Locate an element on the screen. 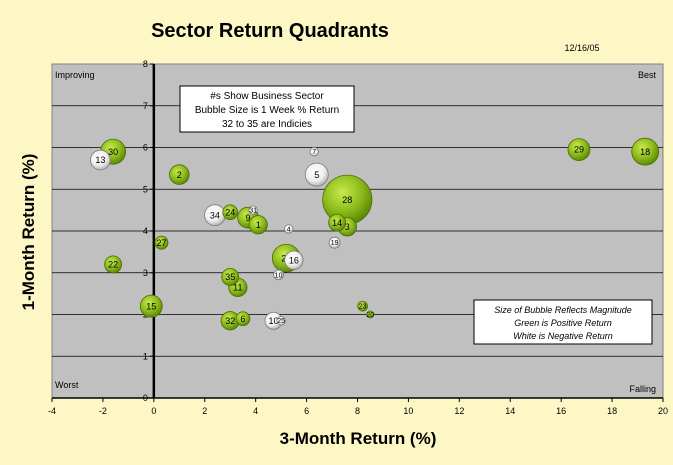 The image size is (673, 465). x-tick-labels: -4 -2 0 2 4 6 8 10 12 14 16 18 20 is located at coordinates (358, 411).